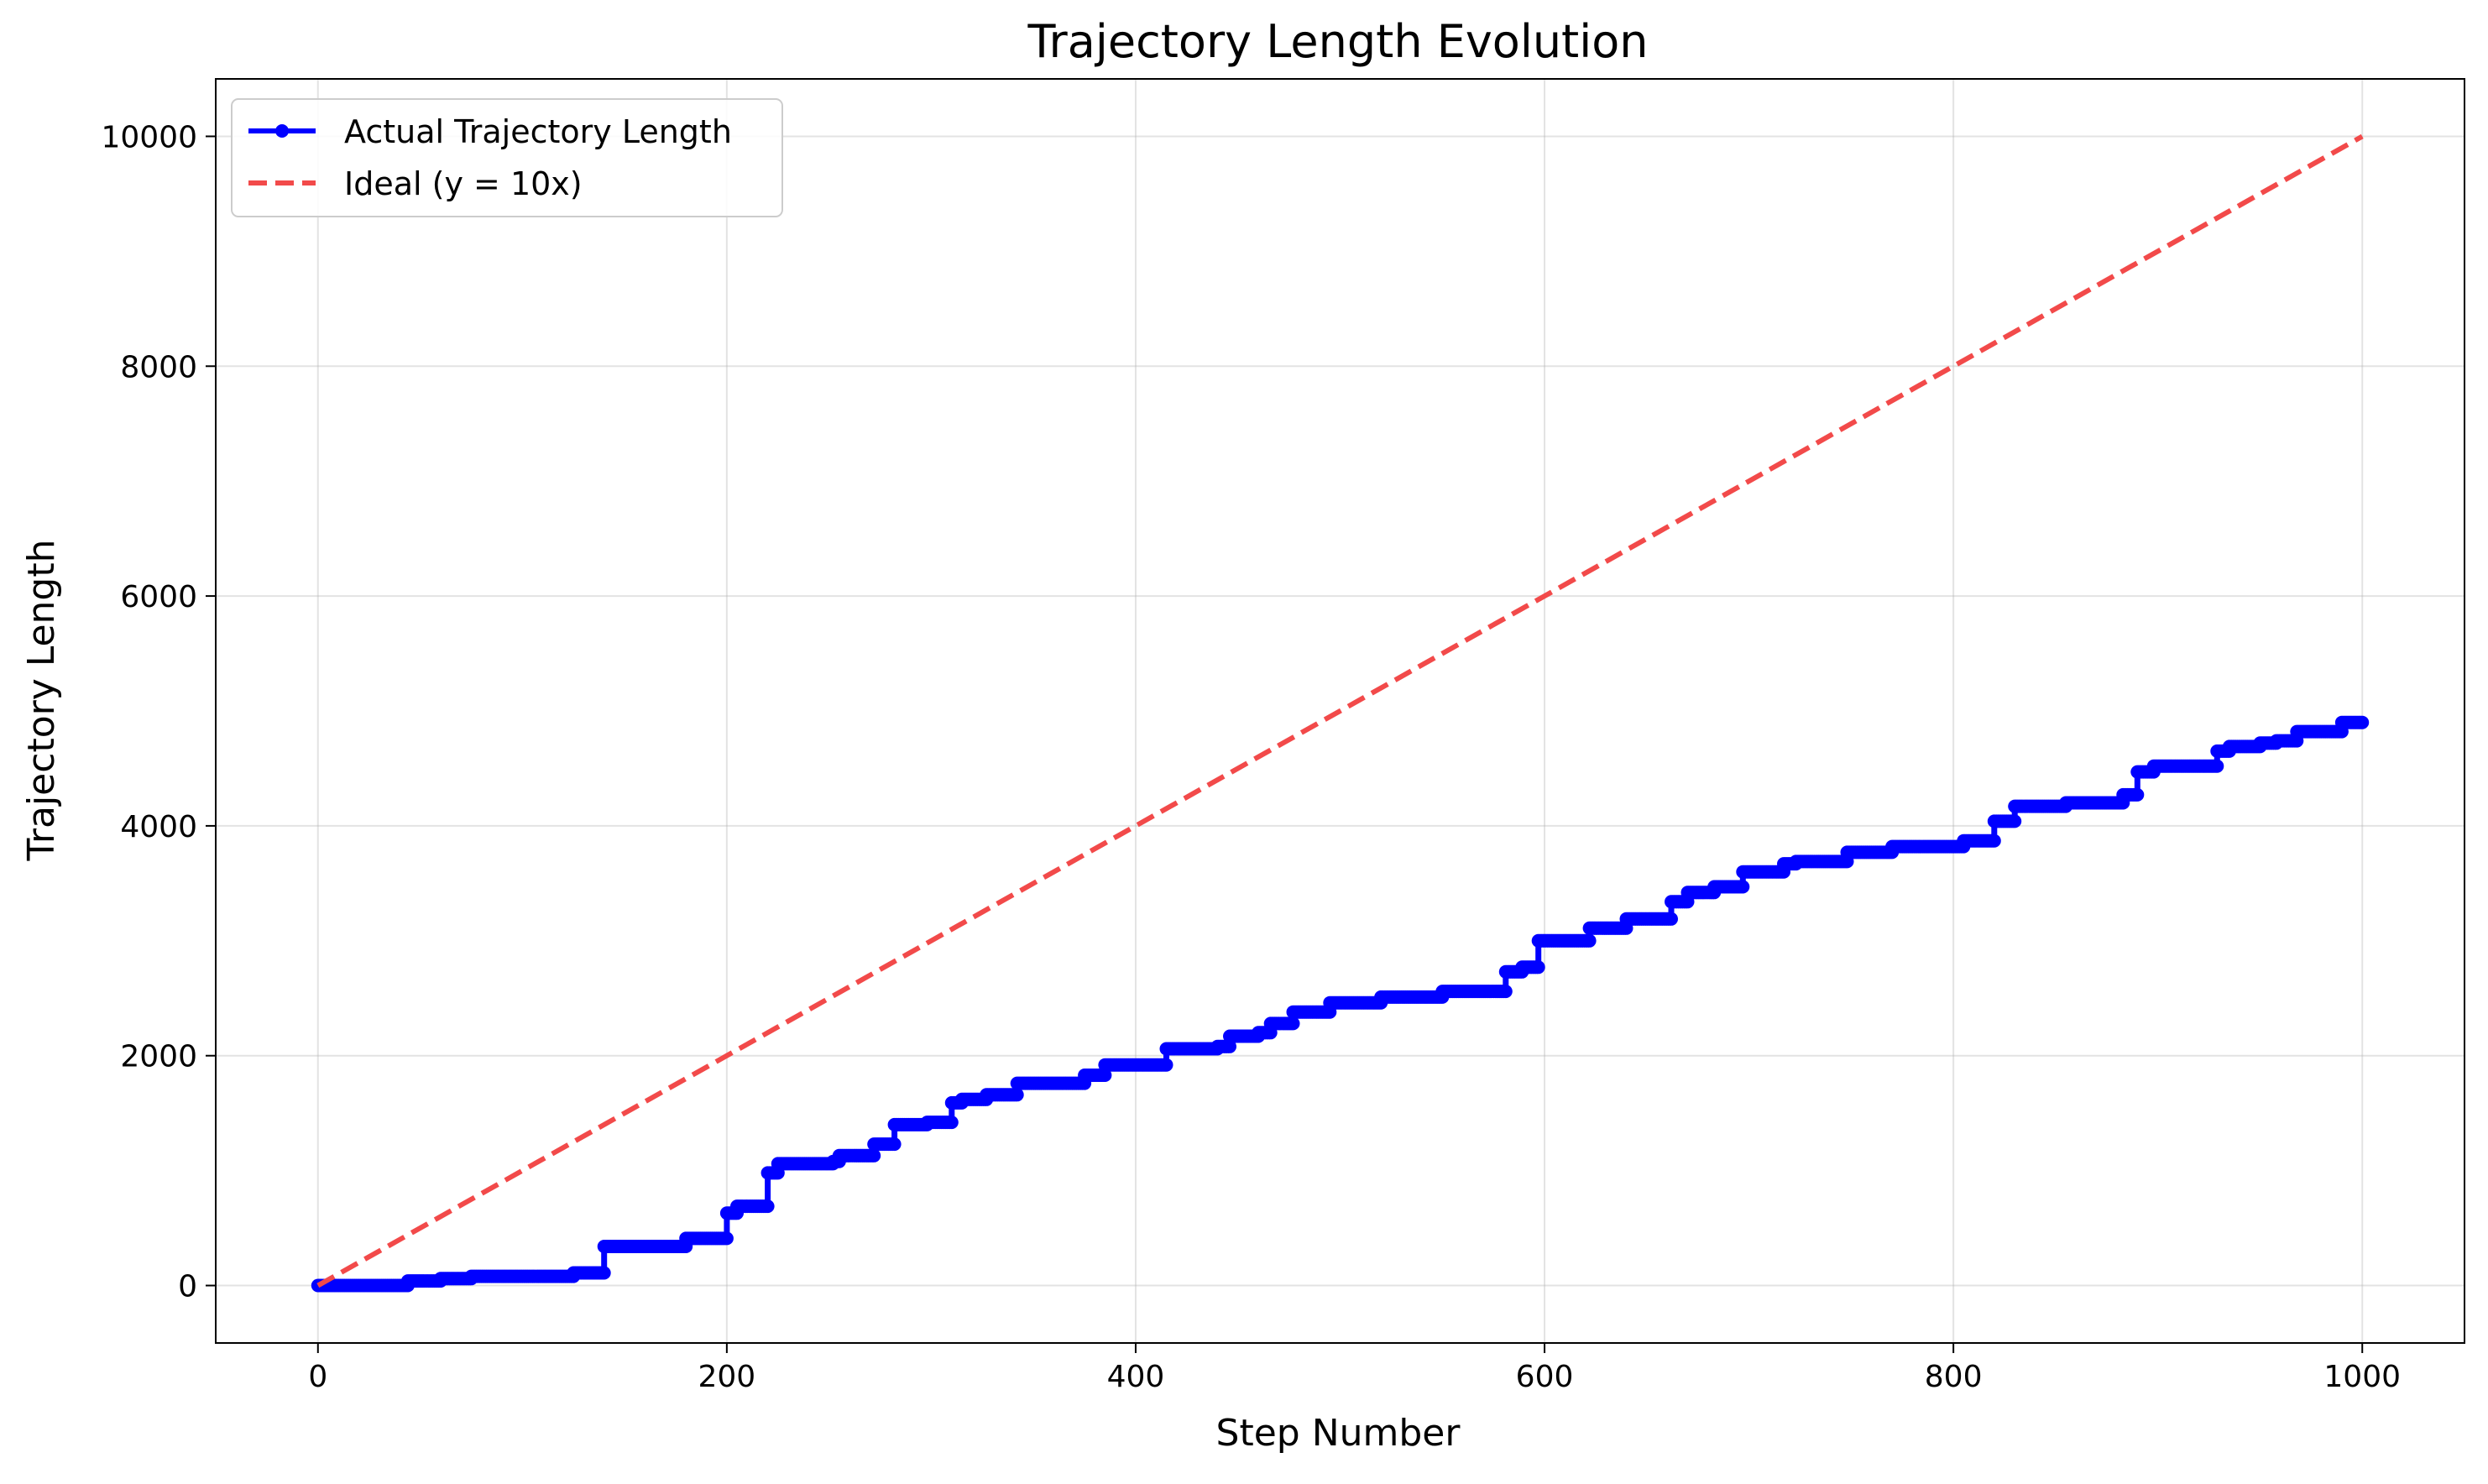 The image size is (2488, 1484). What do you see at coordinates (317, 1377) in the screenshot?
I see `x-tick-label: 0` at bounding box center [317, 1377].